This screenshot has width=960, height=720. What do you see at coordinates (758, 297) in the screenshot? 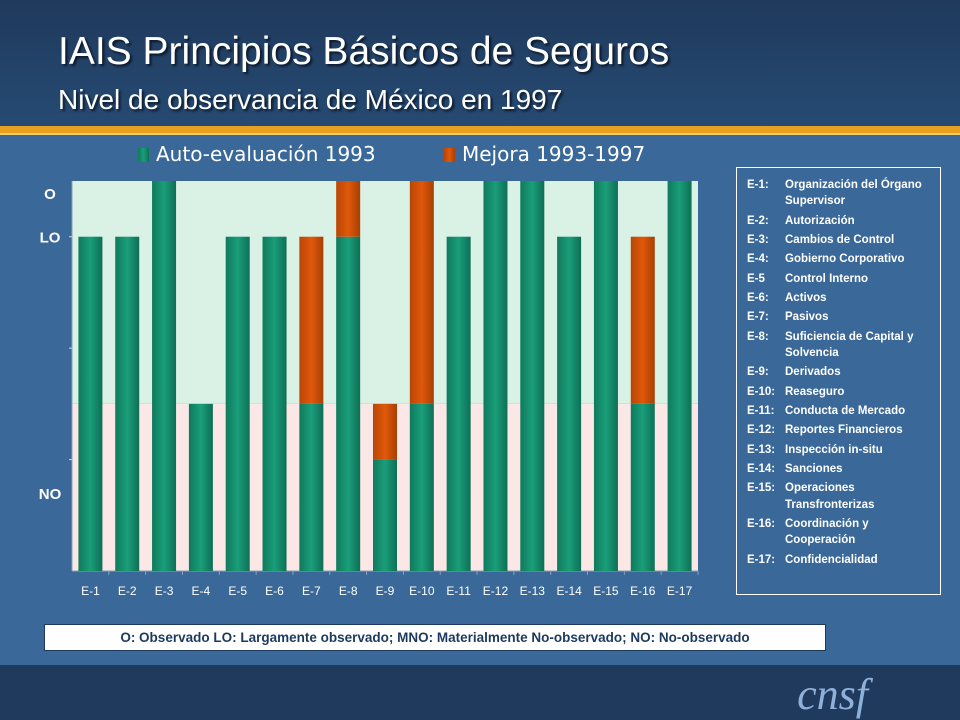
I see `glossary-code: E-6:` at bounding box center [758, 297].